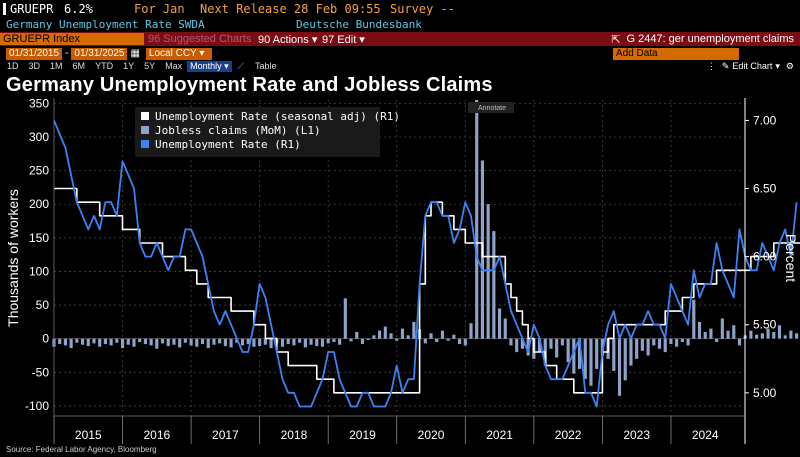  I want to click on period-1d: 1D, so click(13, 66).